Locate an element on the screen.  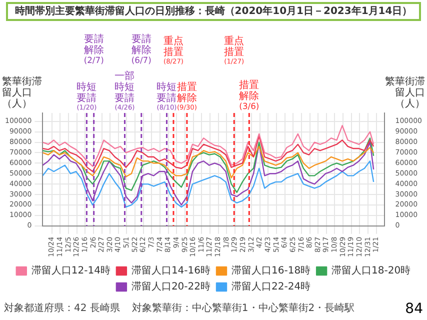
legend-label: 滞留人口18-20時 is located at coordinates (371, 270).